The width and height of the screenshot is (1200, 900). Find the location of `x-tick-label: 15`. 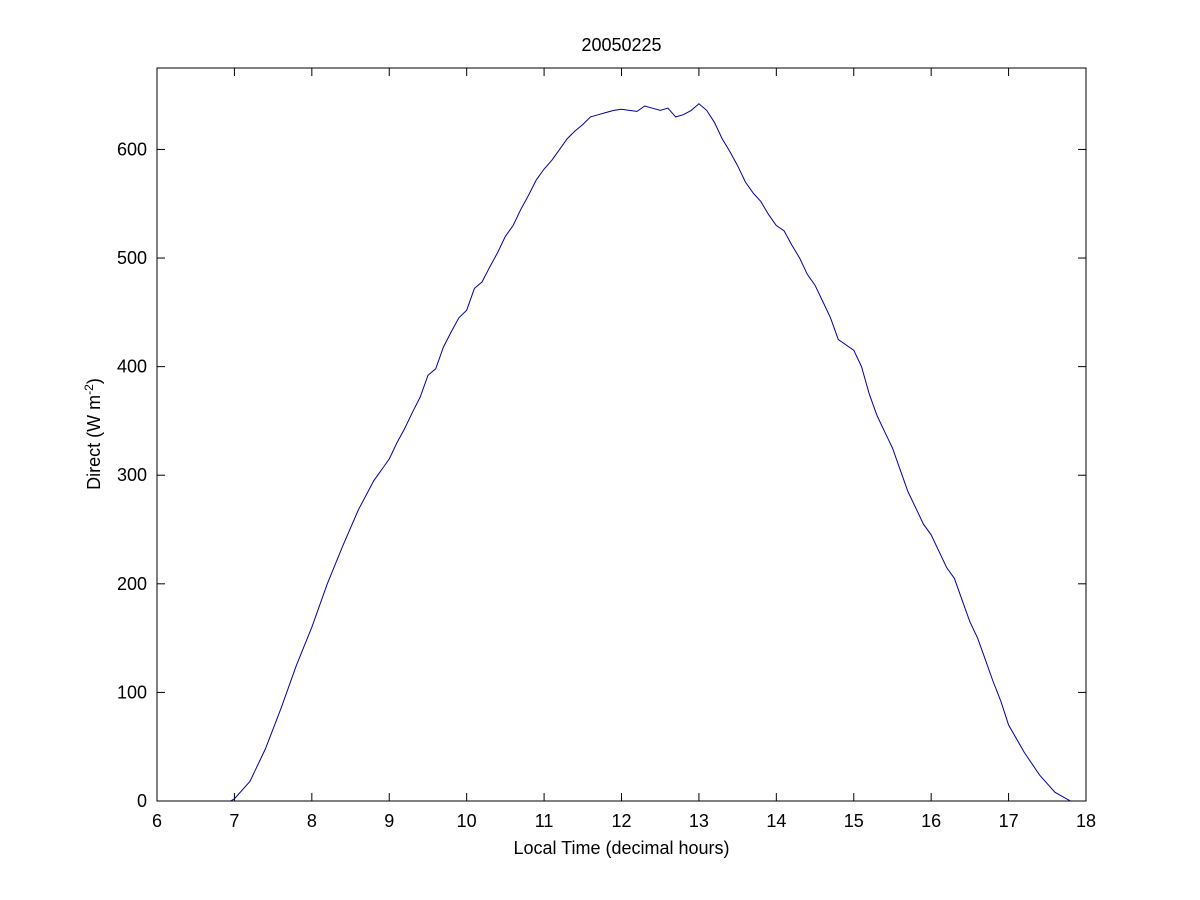

x-tick-label: 15 is located at coordinates (854, 821).